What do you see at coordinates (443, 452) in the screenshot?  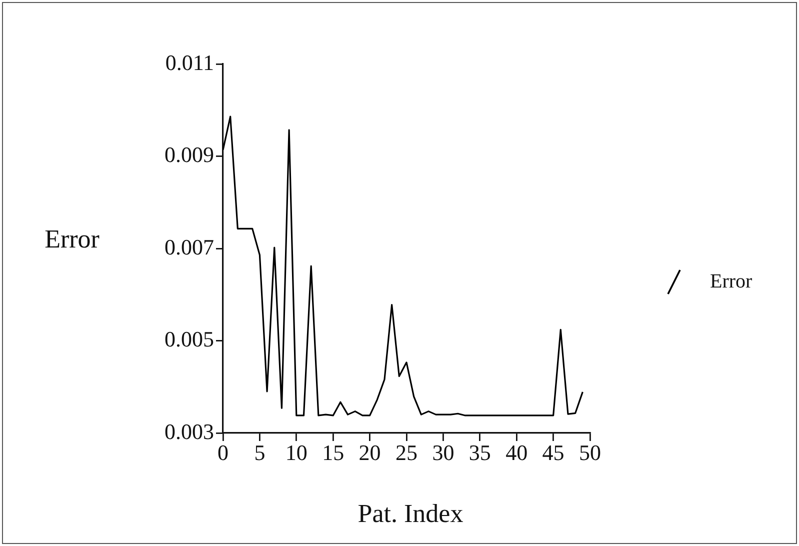 I see `x-tick-label: 30` at bounding box center [443, 452].